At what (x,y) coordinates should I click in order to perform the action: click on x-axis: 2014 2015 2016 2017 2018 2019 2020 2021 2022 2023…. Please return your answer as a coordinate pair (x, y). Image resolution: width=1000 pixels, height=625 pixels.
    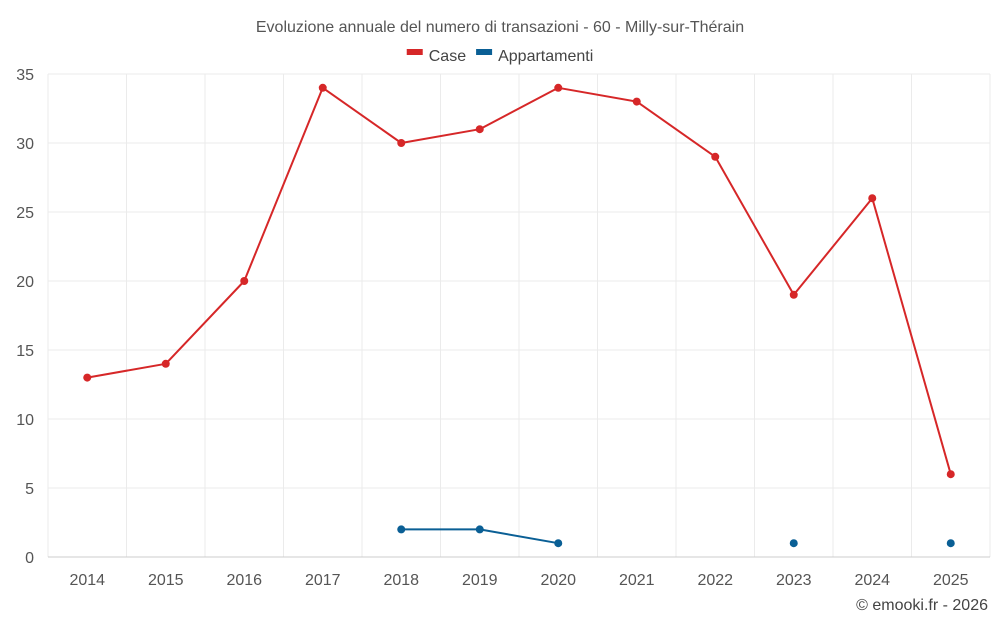
    Looking at the image, I should click on (518, 580).